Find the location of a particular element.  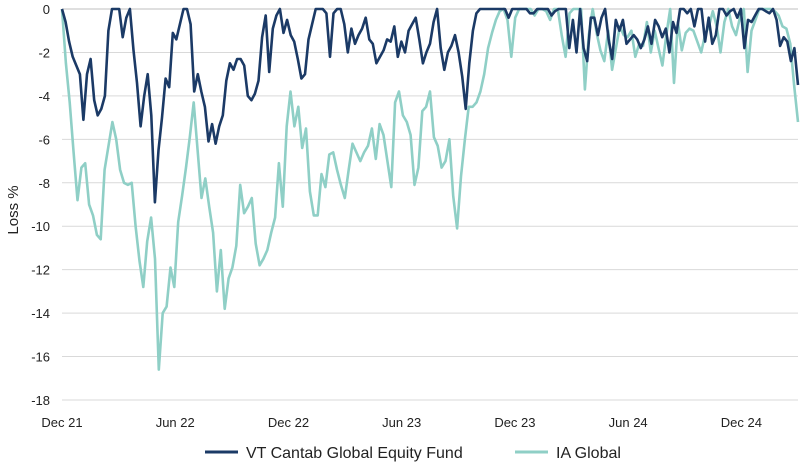

y-tick-label: -4 is located at coordinates (44, 96).